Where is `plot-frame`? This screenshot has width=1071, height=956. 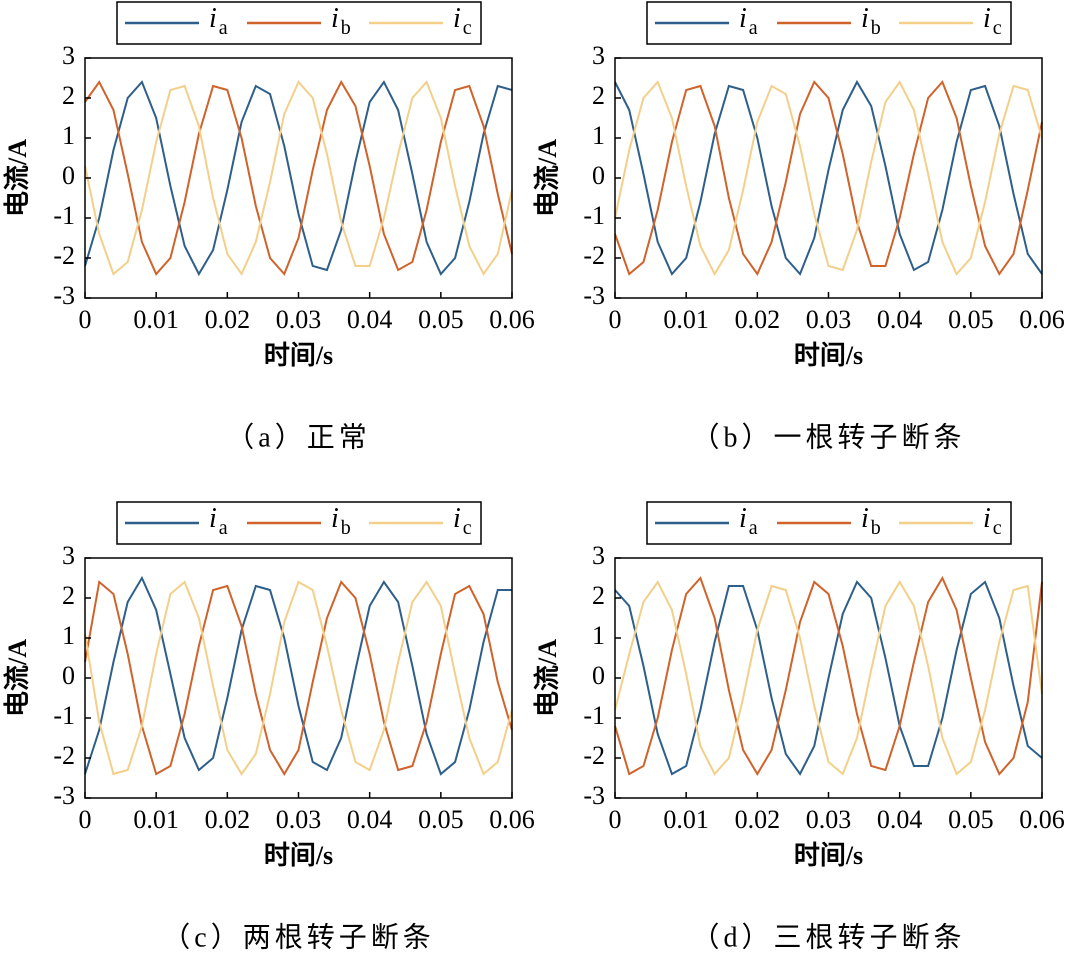
plot-frame is located at coordinates (828, 178).